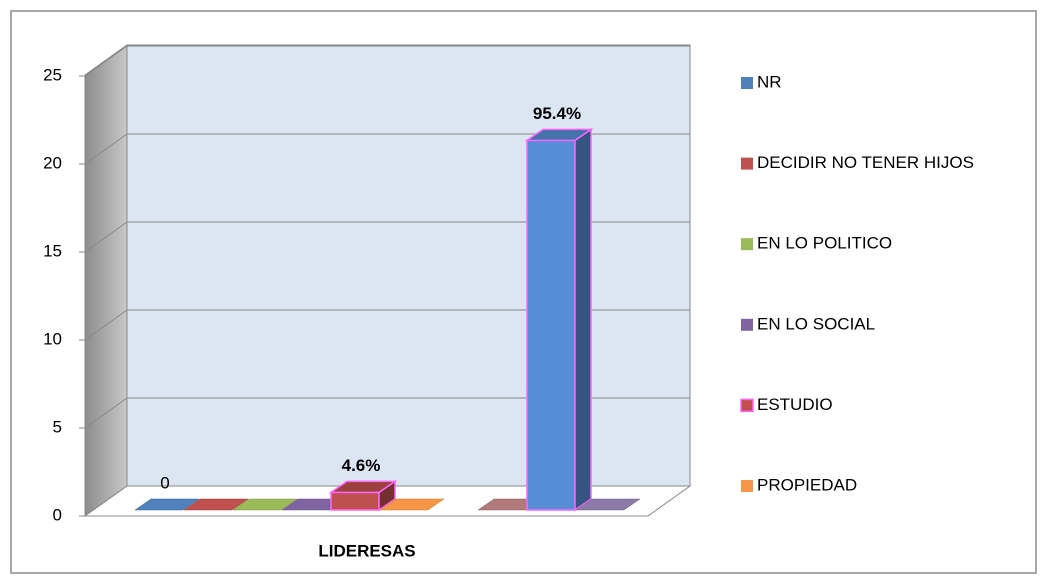  I want to click on y-tick-label: 5, so click(57, 426).